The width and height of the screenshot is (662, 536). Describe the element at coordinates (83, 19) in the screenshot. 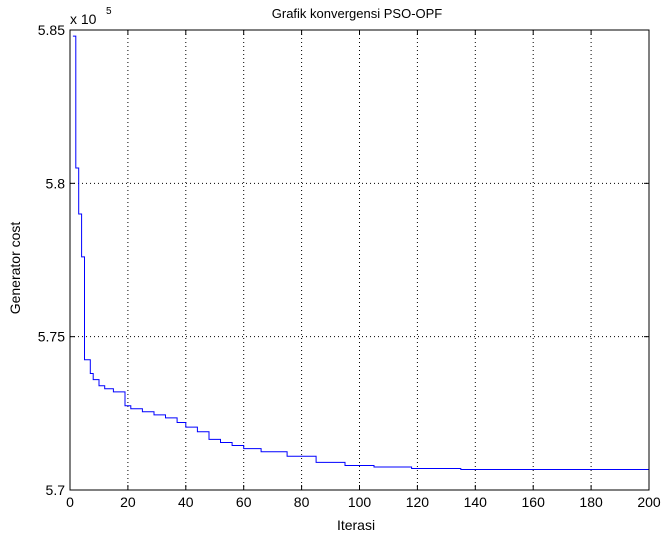

I see `y-exponent-label: x 10` at that location.